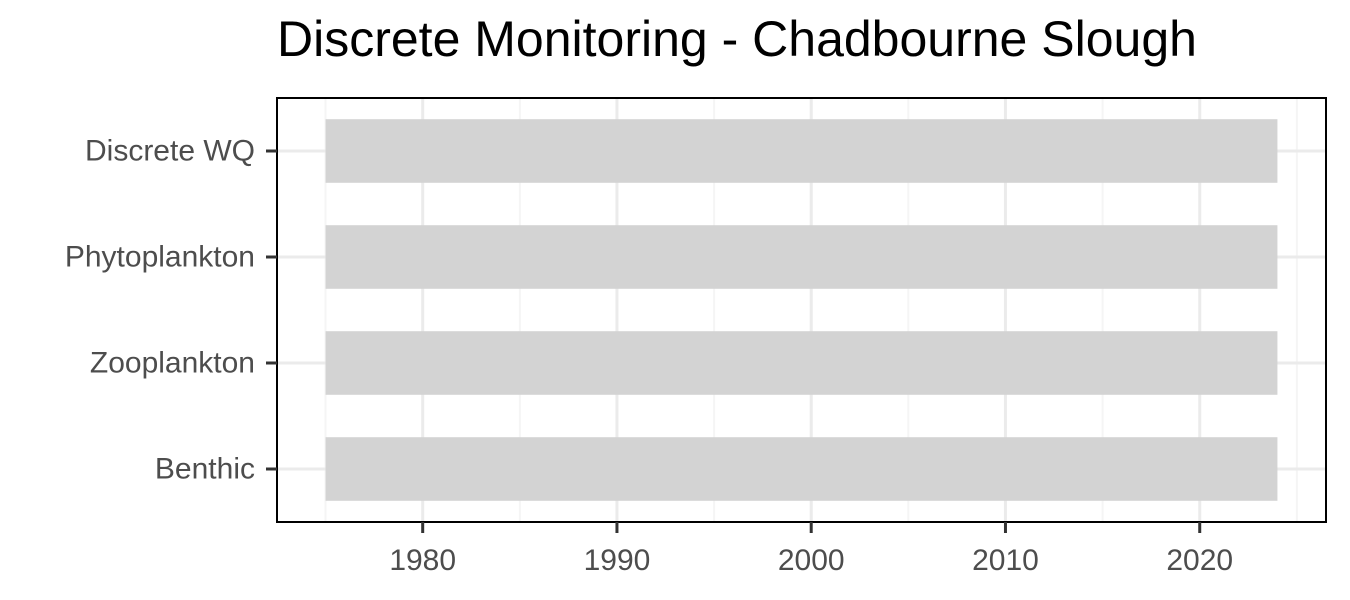  What do you see at coordinates (1005, 560) in the screenshot?
I see `x-tick-label: 2010` at bounding box center [1005, 560].